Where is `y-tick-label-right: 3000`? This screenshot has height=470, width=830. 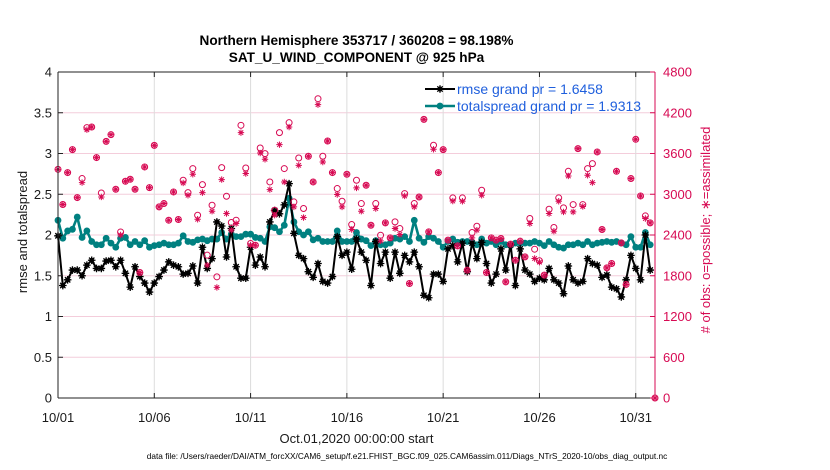
y-tick-label-right: 3000 is located at coordinates (677, 194).